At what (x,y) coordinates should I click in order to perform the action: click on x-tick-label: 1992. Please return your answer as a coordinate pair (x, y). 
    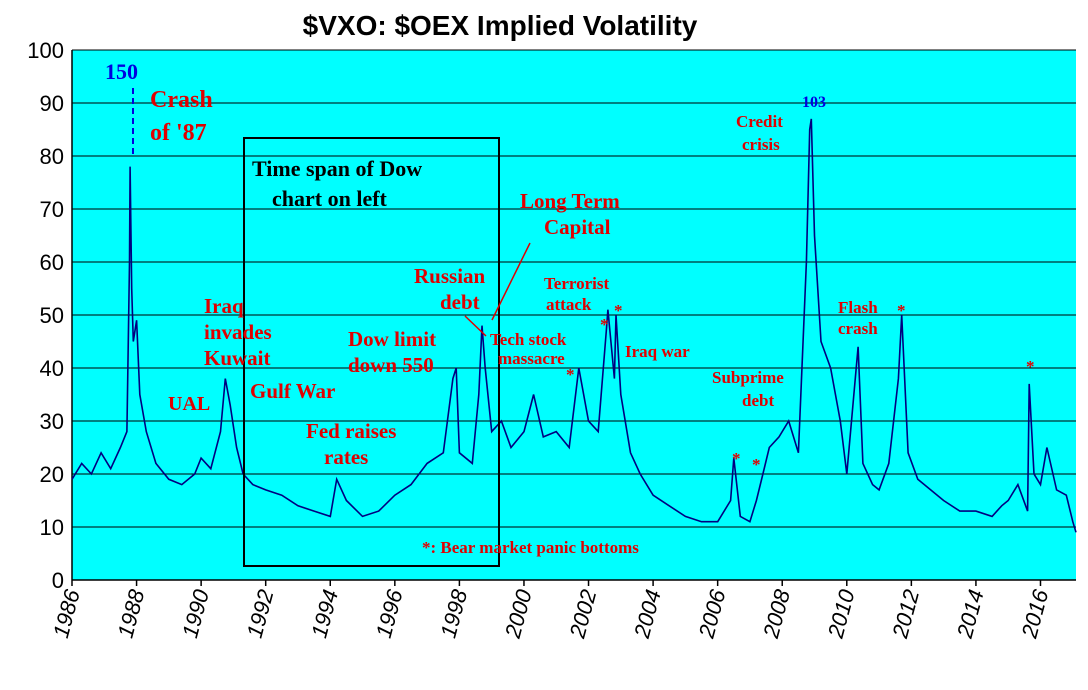
    Looking at the image, I should click on (260, 614).